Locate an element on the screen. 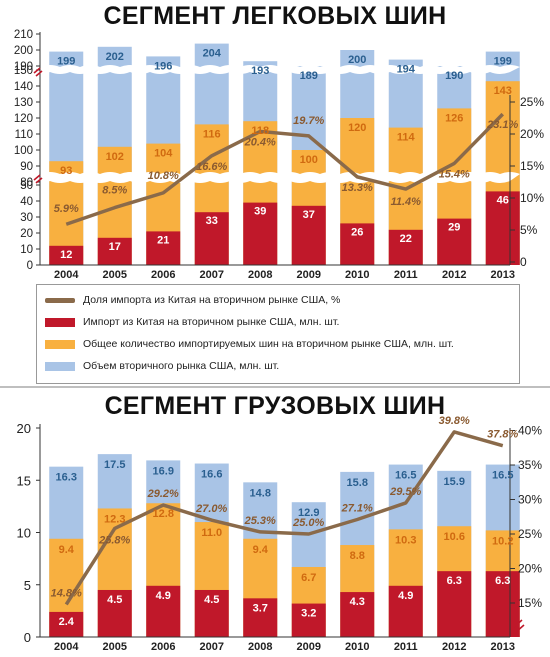 This screenshot has width=550, height=657. data-label-imports: 9.4 is located at coordinates (261, 550).